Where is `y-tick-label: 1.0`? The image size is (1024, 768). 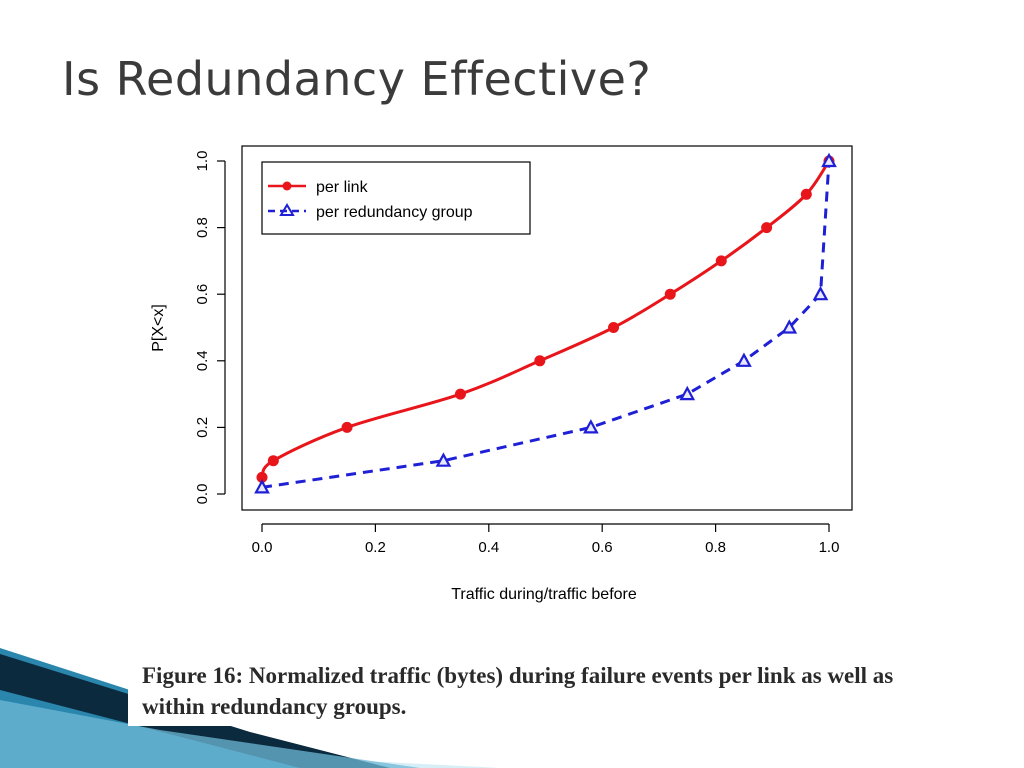
y-tick-label: 1.0 is located at coordinates (202, 161).